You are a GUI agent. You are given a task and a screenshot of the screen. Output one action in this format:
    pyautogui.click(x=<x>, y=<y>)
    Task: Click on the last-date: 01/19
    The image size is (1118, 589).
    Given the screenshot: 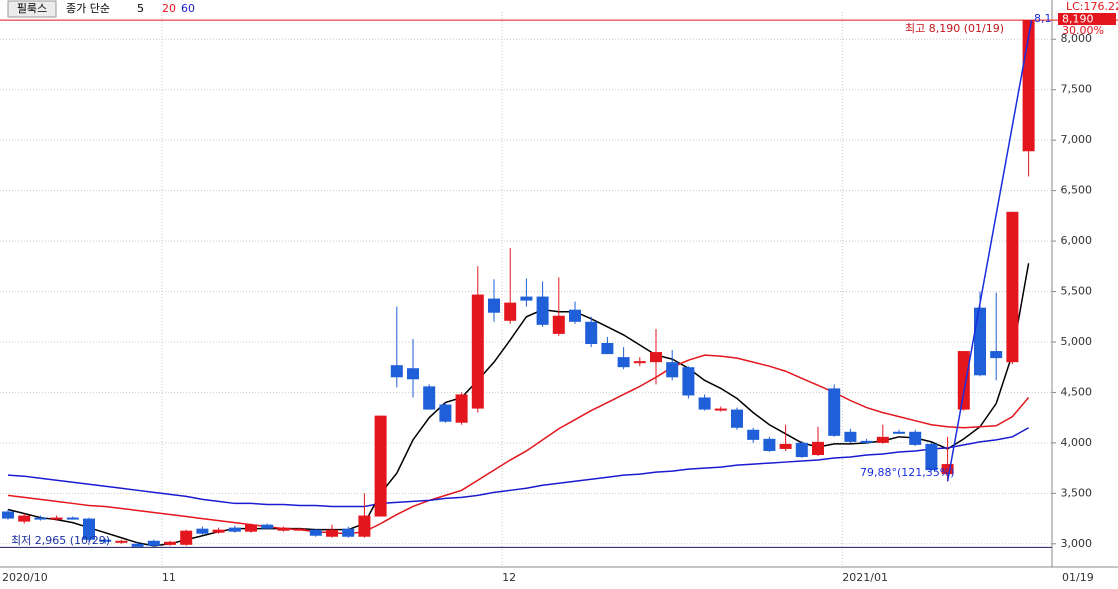 What is the action you would take?
    pyautogui.click(x=1078, y=577)
    